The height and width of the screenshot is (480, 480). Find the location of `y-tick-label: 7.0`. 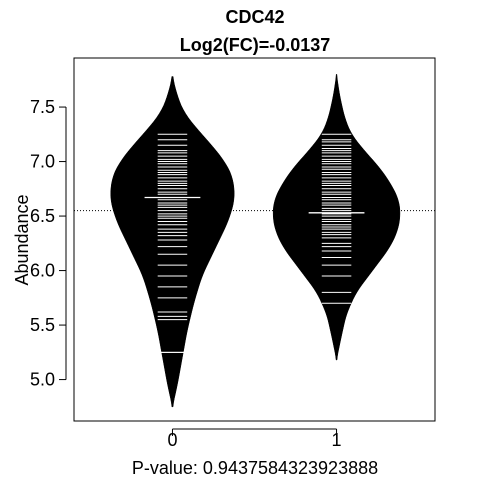

y-tick-label: 7.0 is located at coordinates (42, 162).